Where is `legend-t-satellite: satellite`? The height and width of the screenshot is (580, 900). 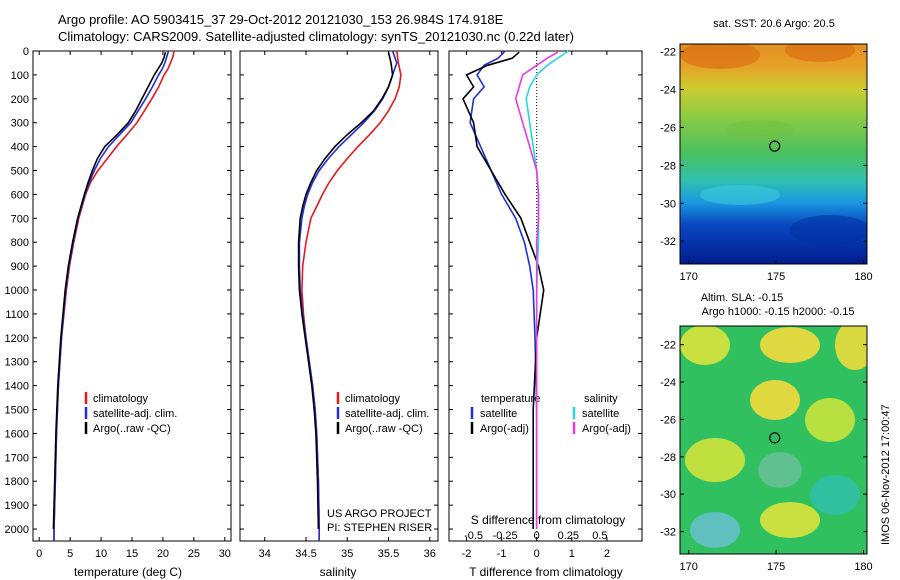 legend-t-satellite: satellite is located at coordinates (498, 414).